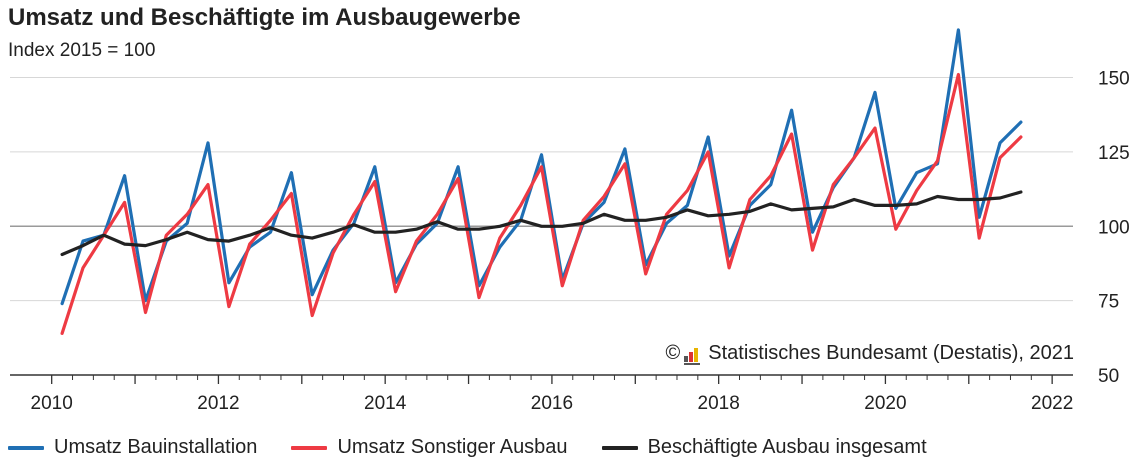 This screenshot has width=1144, height=475. Describe the element at coordinates (1108, 376) in the screenshot. I see `y-tick-label: 50` at that location.